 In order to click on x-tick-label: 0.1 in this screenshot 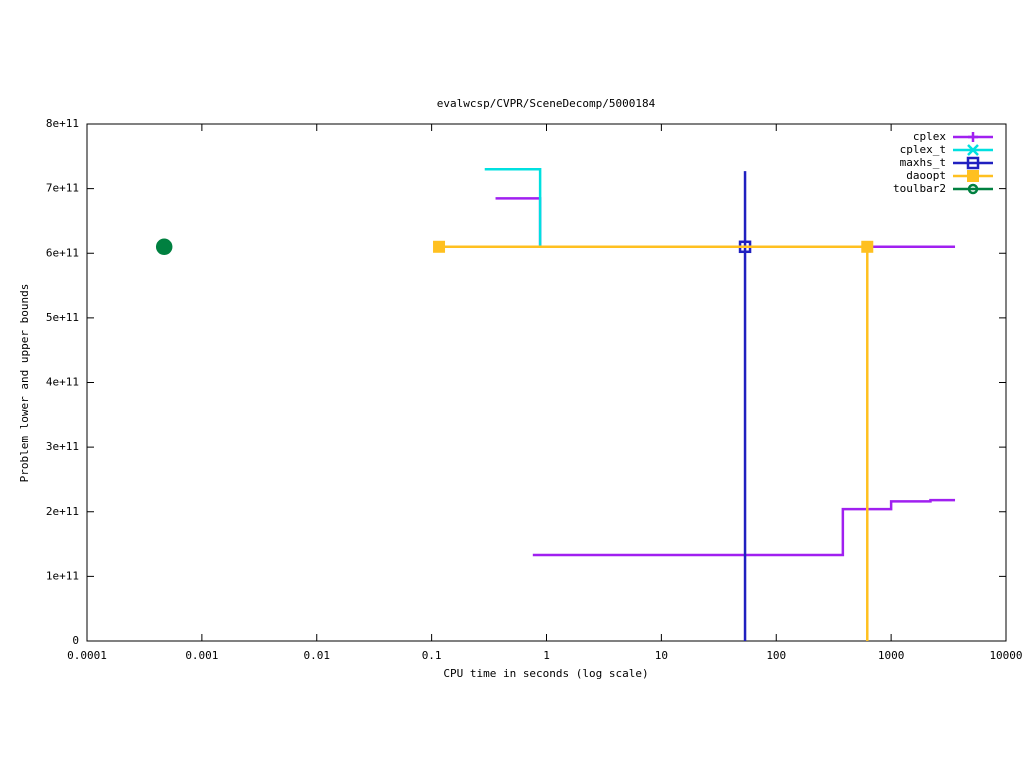, I will do `click(432, 655)`.